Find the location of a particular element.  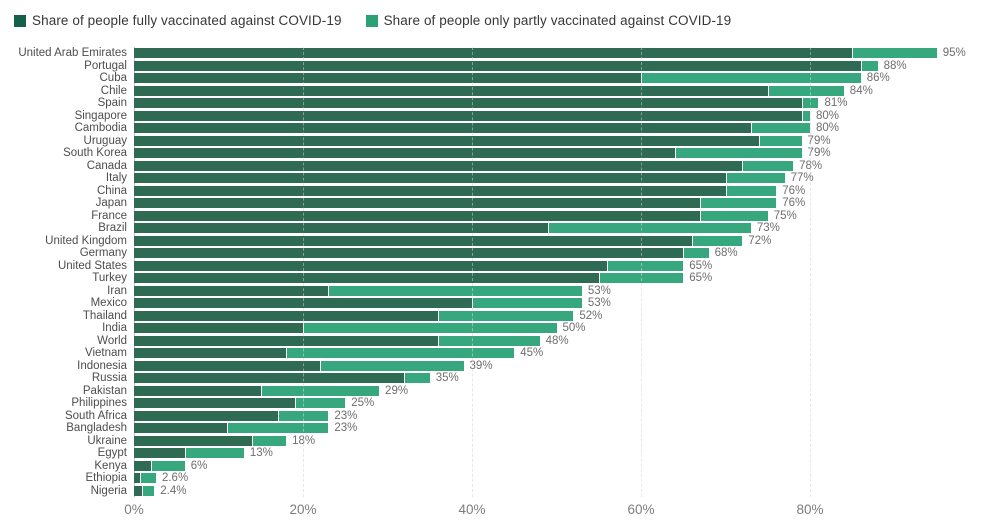

chart-bar-row-egypt: Egypt 13% is located at coordinates (493, 453).